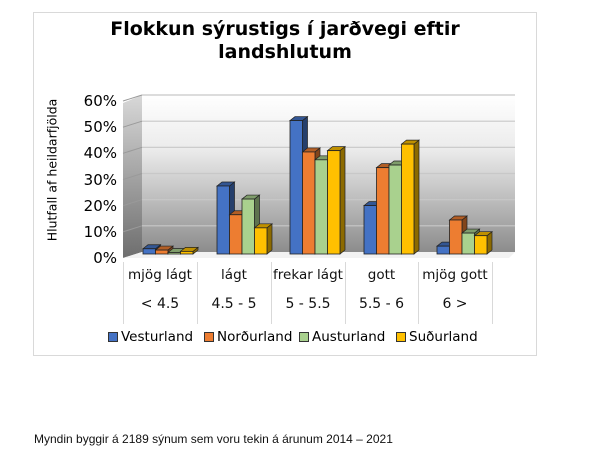 Image resolution: width=601 pixels, height=460 pixels. Describe the element at coordinates (308, 304) in the screenshot. I see `category-range: 5 - 5.5` at that location.